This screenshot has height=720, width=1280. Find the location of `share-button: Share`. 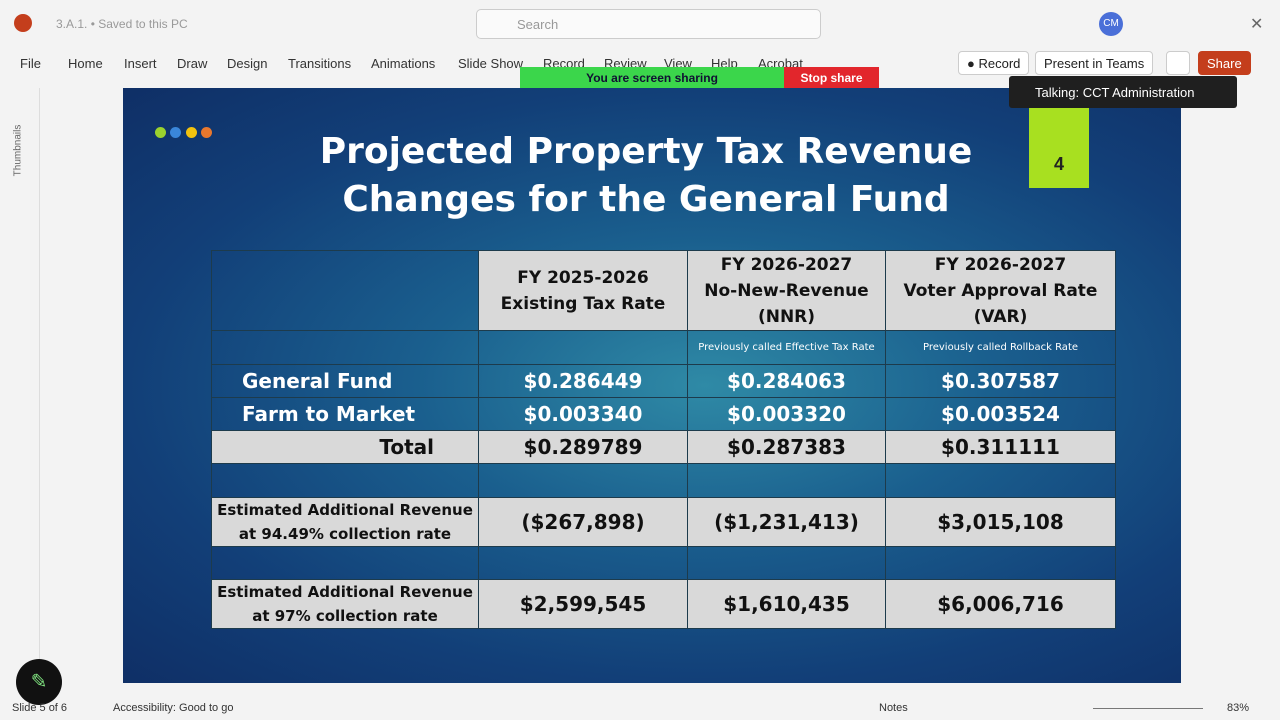

share-button: Share is located at coordinates (1224, 63).